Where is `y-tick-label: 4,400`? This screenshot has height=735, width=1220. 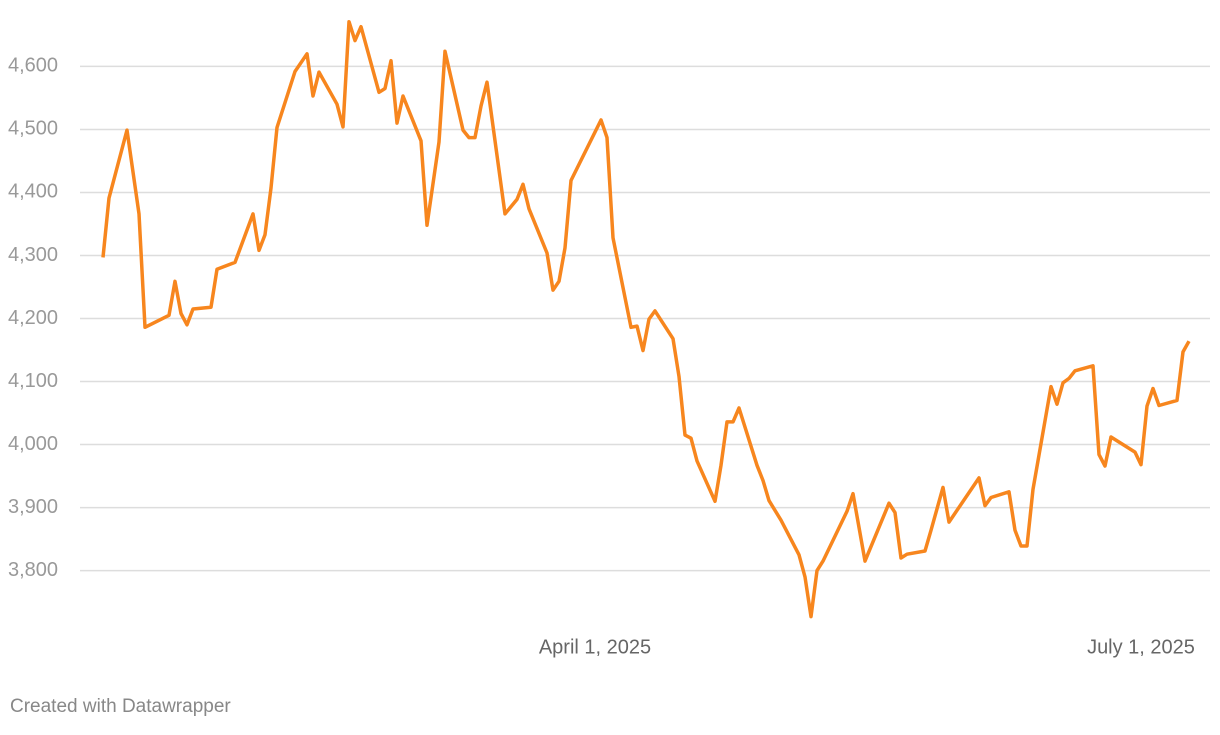
y-tick-label: 4,400 is located at coordinates (33, 192).